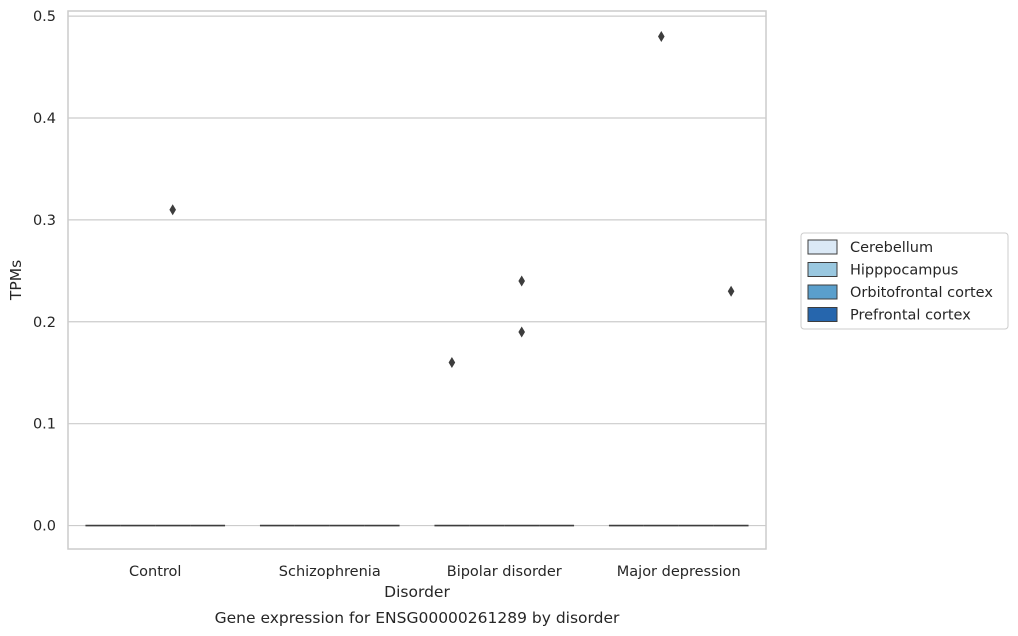 This screenshot has width=1018, height=636. What do you see at coordinates (504, 572) in the screenshot?
I see `x-tick-label: Bipolar disorder` at bounding box center [504, 572].